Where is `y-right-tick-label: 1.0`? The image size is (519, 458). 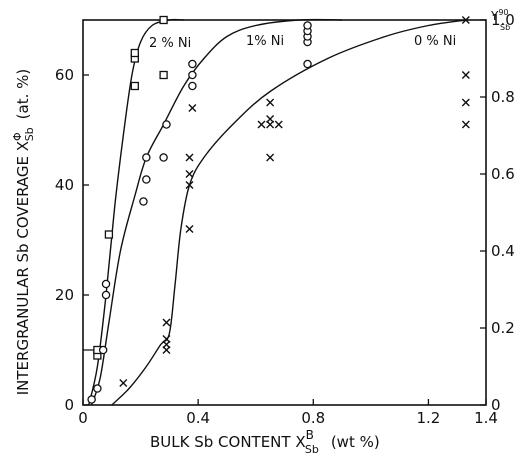
y-right-tick-label: 1.0 is located at coordinates (503, 20).